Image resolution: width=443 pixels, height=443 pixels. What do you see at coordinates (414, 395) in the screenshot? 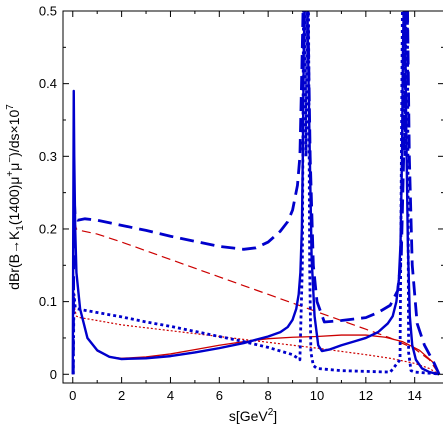
I see `x-tick-label: 14` at bounding box center [414, 395].